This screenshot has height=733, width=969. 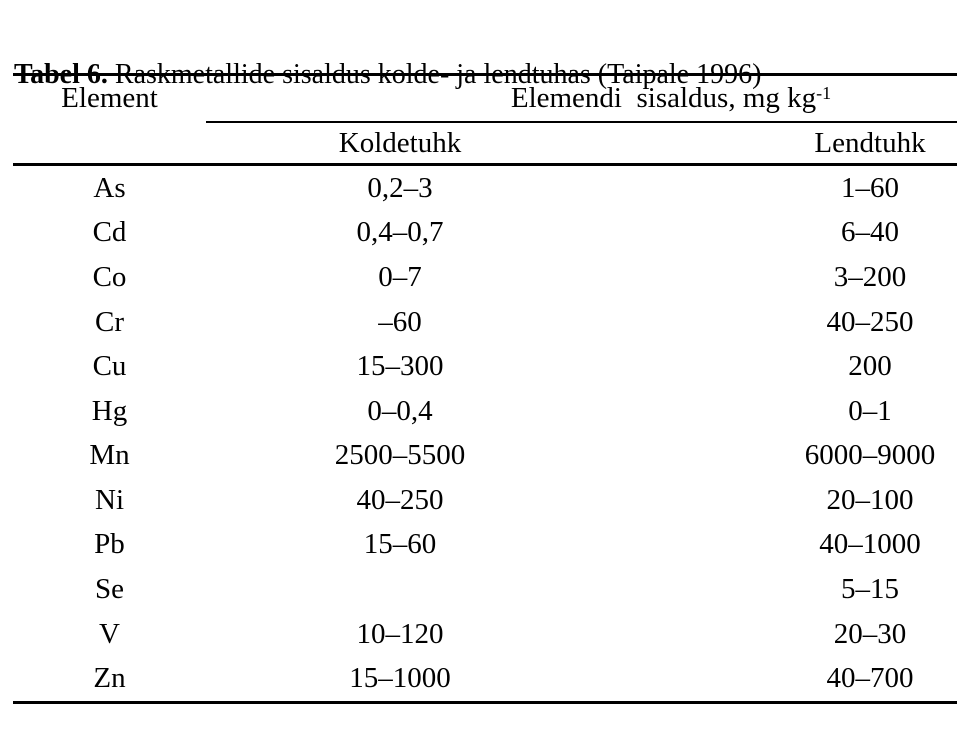 What do you see at coordinates (109, 544) in the screenshot?
I see `cell-element: Pb` at bounding box center [109, 544].